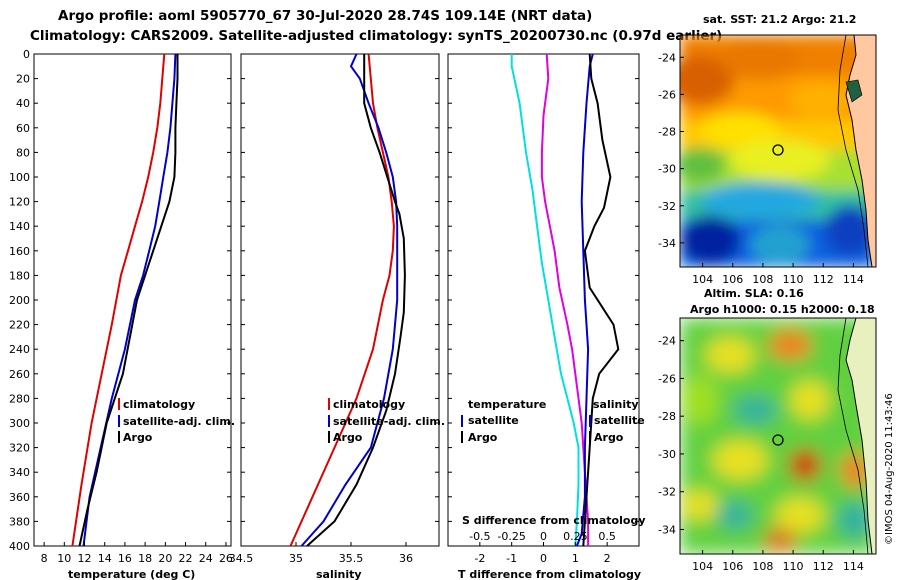  What do you see at coordinates (406, 558) in the screenshot?
I see `x-tick-label: 36` at bounding box center [406, 558].